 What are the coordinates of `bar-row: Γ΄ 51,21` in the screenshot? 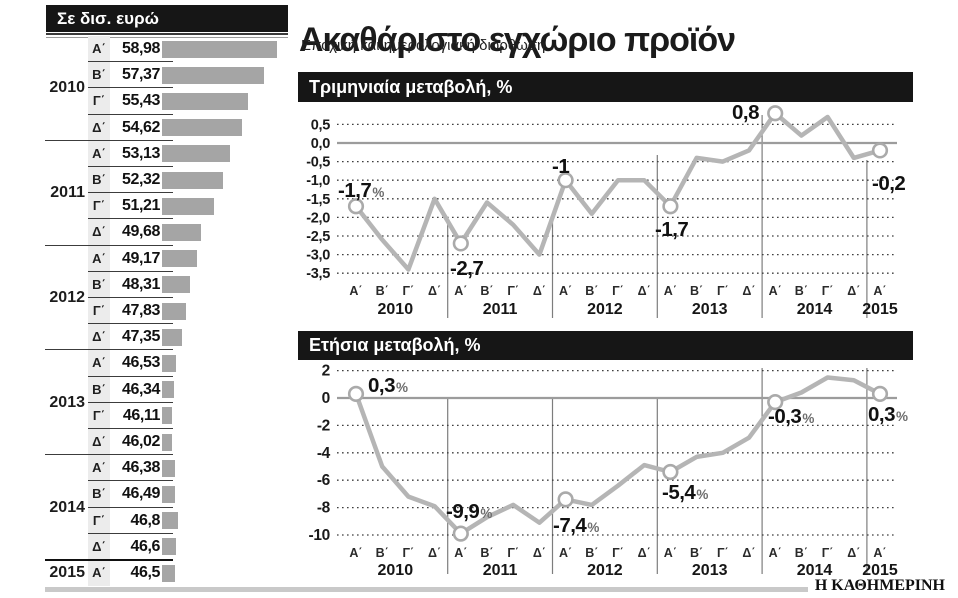 It's located at (170, 206).